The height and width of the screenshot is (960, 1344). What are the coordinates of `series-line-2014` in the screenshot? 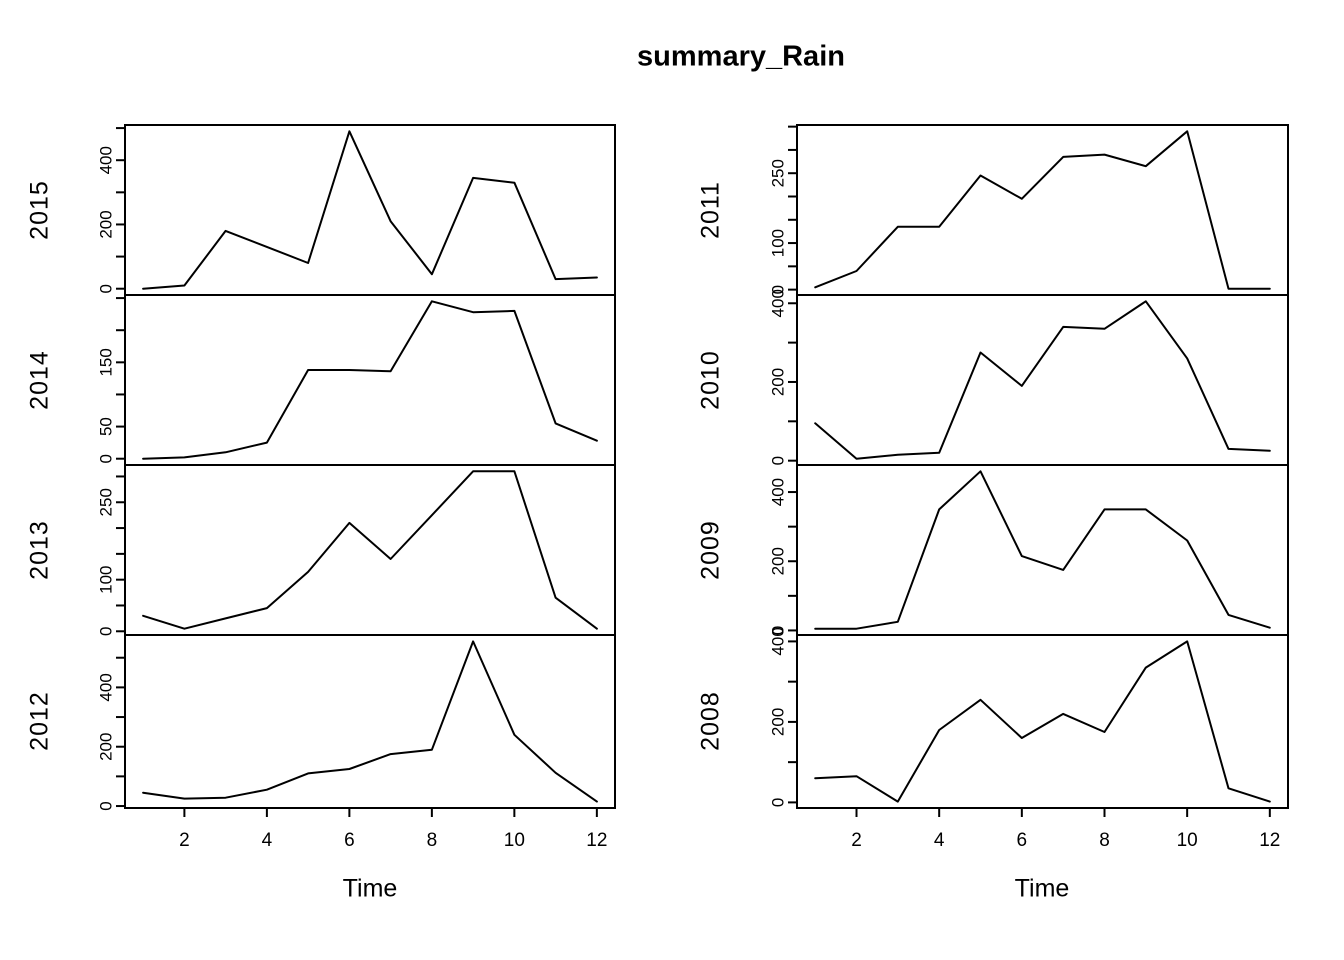 It's located at (370, 380).